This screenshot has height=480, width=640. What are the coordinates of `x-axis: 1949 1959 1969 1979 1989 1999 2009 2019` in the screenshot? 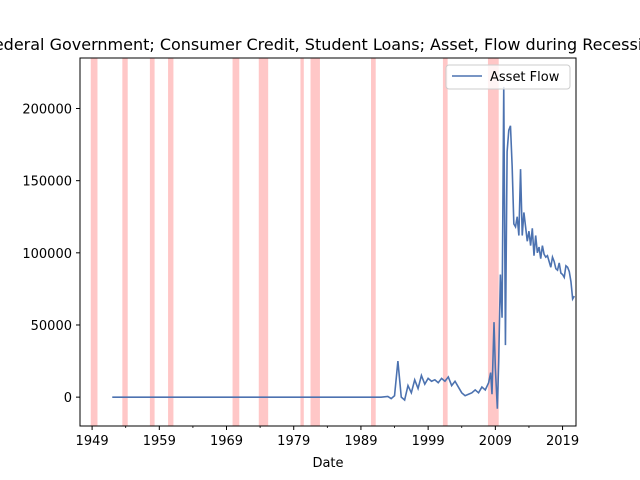 It's located at (327, 437).